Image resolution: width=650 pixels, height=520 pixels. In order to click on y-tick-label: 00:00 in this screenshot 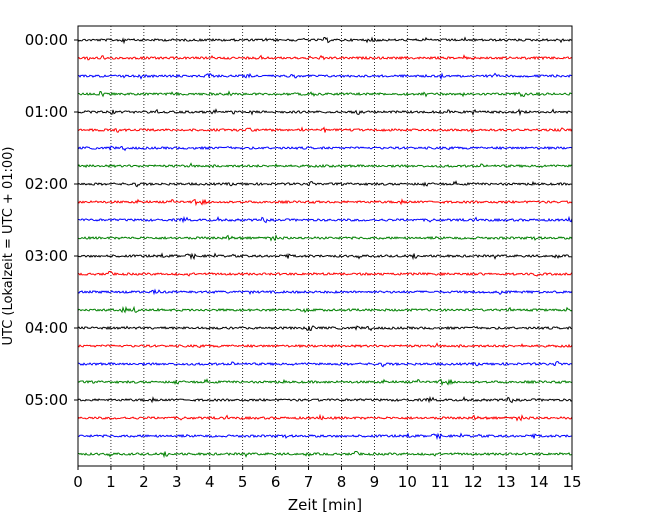, I will do `click(46, 40)`.